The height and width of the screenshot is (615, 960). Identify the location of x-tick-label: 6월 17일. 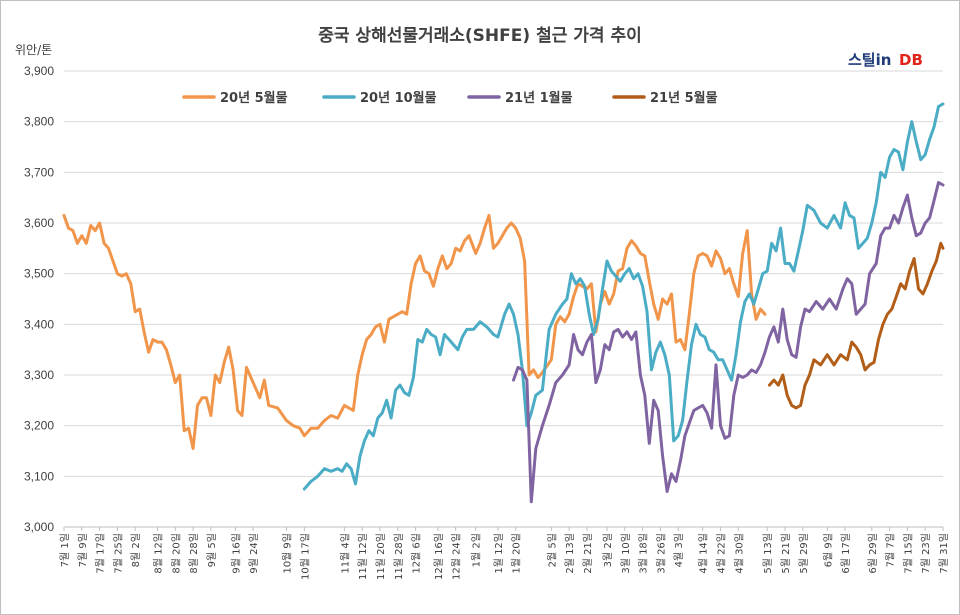
(846, 553).